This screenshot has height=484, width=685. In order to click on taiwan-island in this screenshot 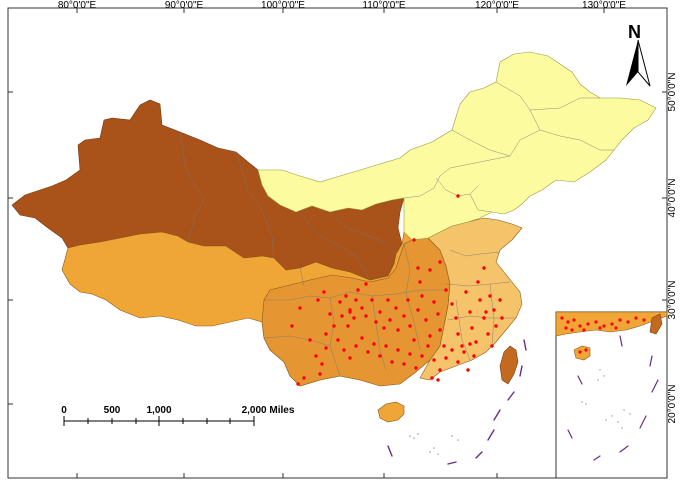, I will do `click(509, 365)`.